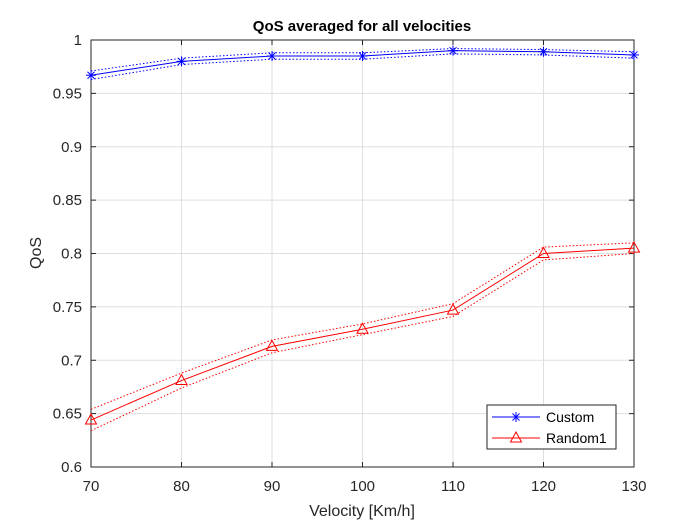 The height and width of the screenshot is (525, 700). What do you see at coordinates (633, 486) in the screenshot?
I see `x-tick-label: 130` at bounding box center [633, 486].